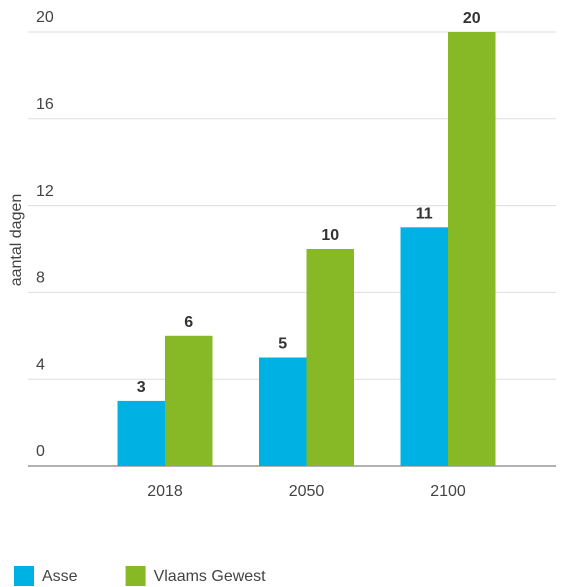 Image resolution: width=566 pixels, height=587 pixels. Describe the element at coordinates (40, 278) in the screenshot. I see `y-tick-label: 8` at that location.